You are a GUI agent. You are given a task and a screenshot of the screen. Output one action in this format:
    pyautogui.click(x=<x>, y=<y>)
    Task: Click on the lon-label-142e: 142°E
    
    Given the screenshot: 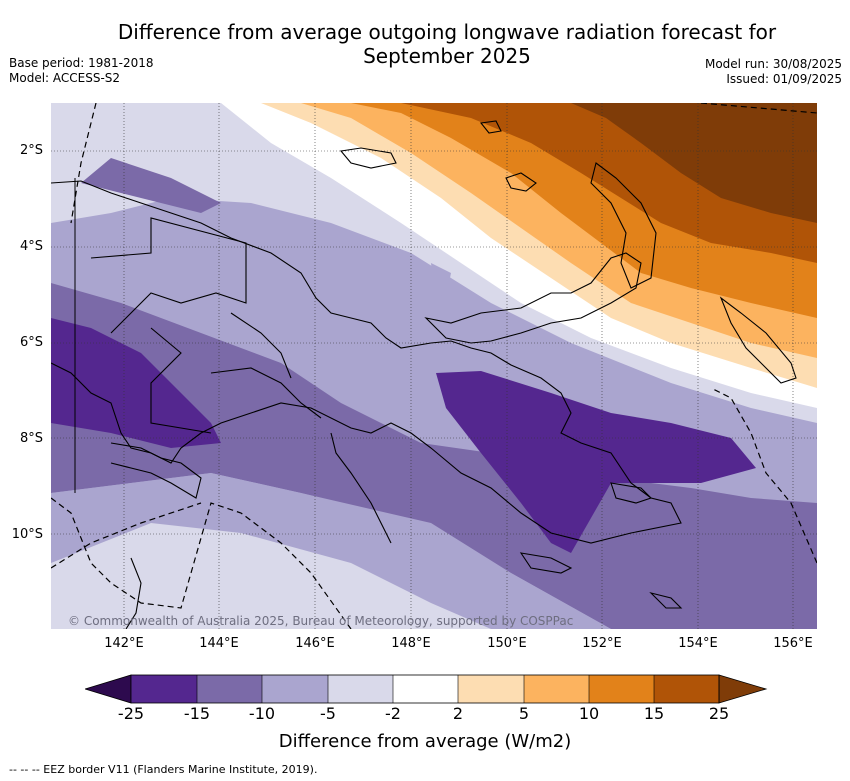 What is the action you would take?
    pyautogui.click(x=124, y=643)
    